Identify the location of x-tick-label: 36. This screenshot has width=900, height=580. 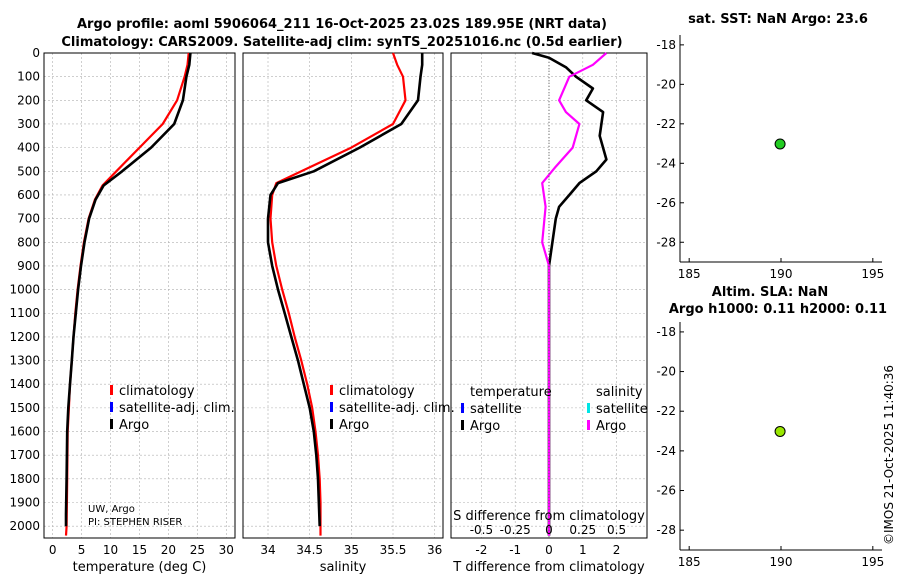
(434, 550).